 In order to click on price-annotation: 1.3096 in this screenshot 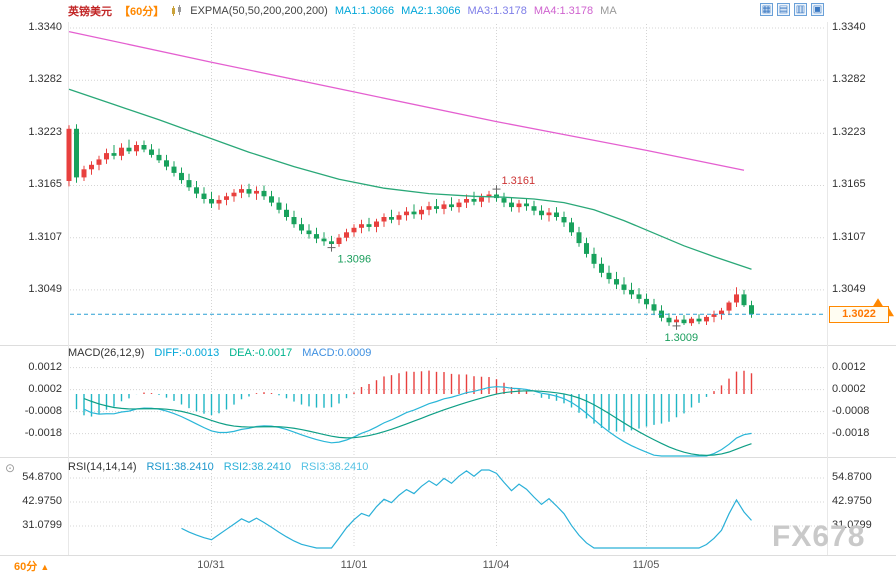, I will do `click(355, 260)`.